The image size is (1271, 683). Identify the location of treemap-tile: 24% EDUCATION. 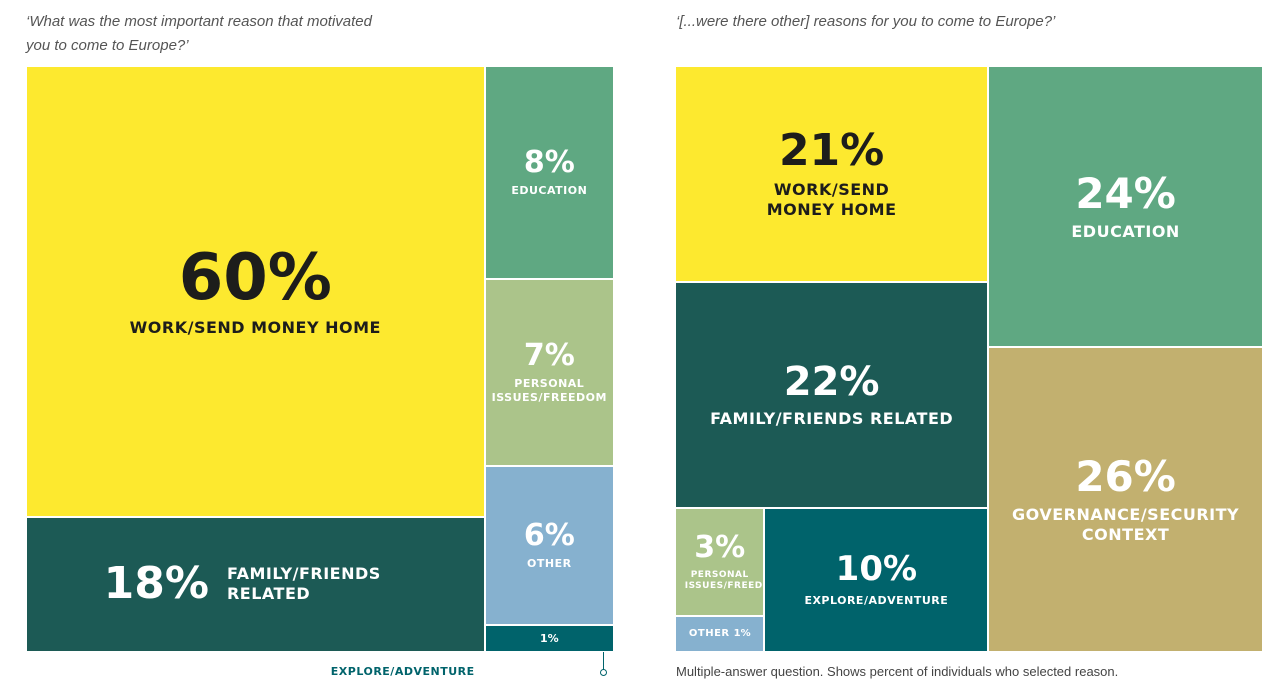
(1125, 207).